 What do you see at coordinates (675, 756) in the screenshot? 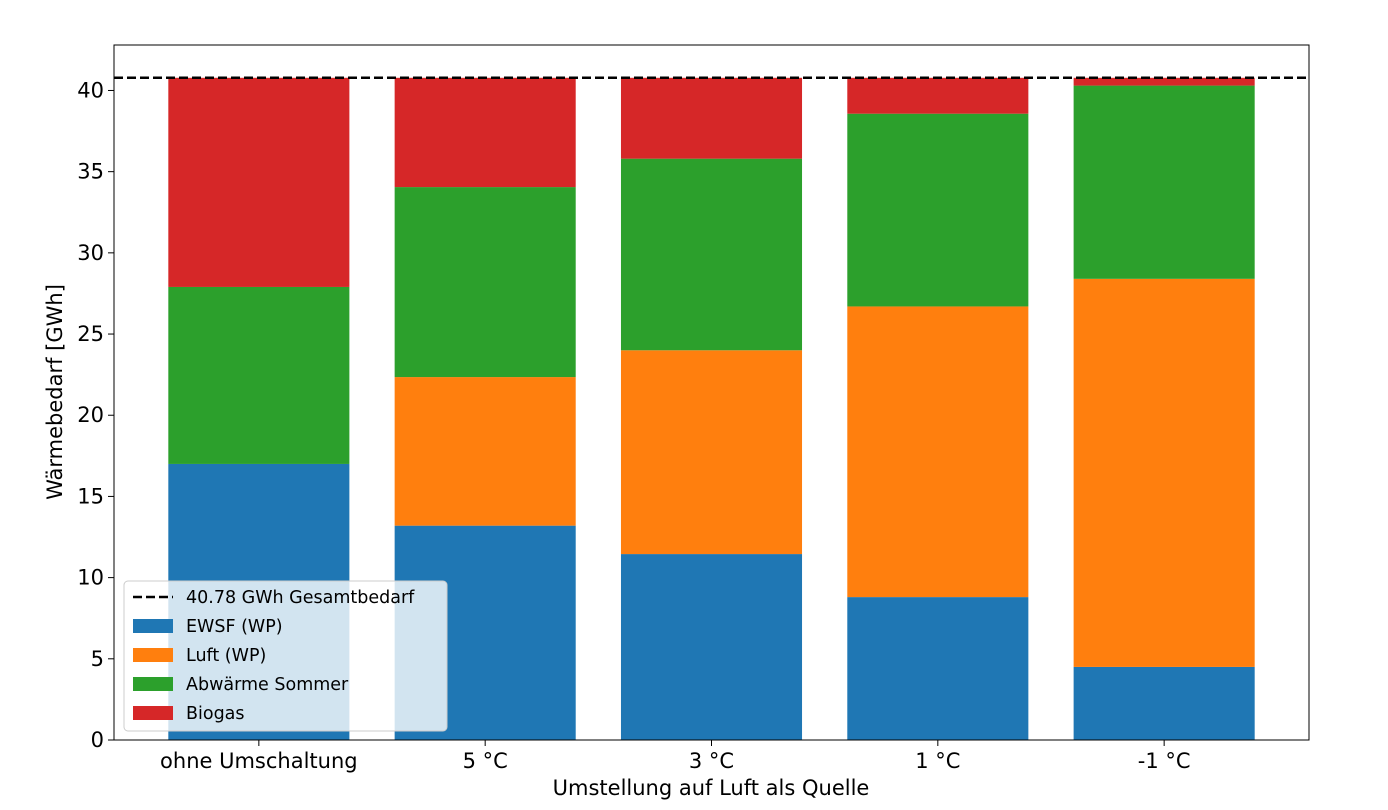
I see `x-axis-ticks: ohne Umschaltung 5 °C 3 °C 1 °C -1 °C` at bounding box center [675, 756].